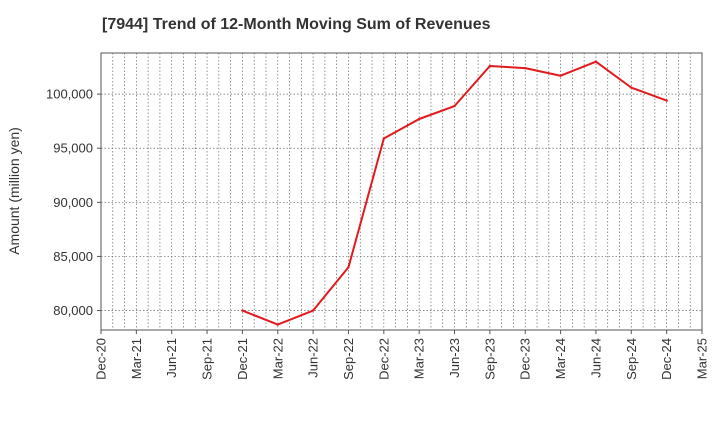 The width and height of the screenshot is (720, 440). Describe the element at coordinates (73, 148) in the screenshot. I see `y-tick-label: 95,000` at that location.